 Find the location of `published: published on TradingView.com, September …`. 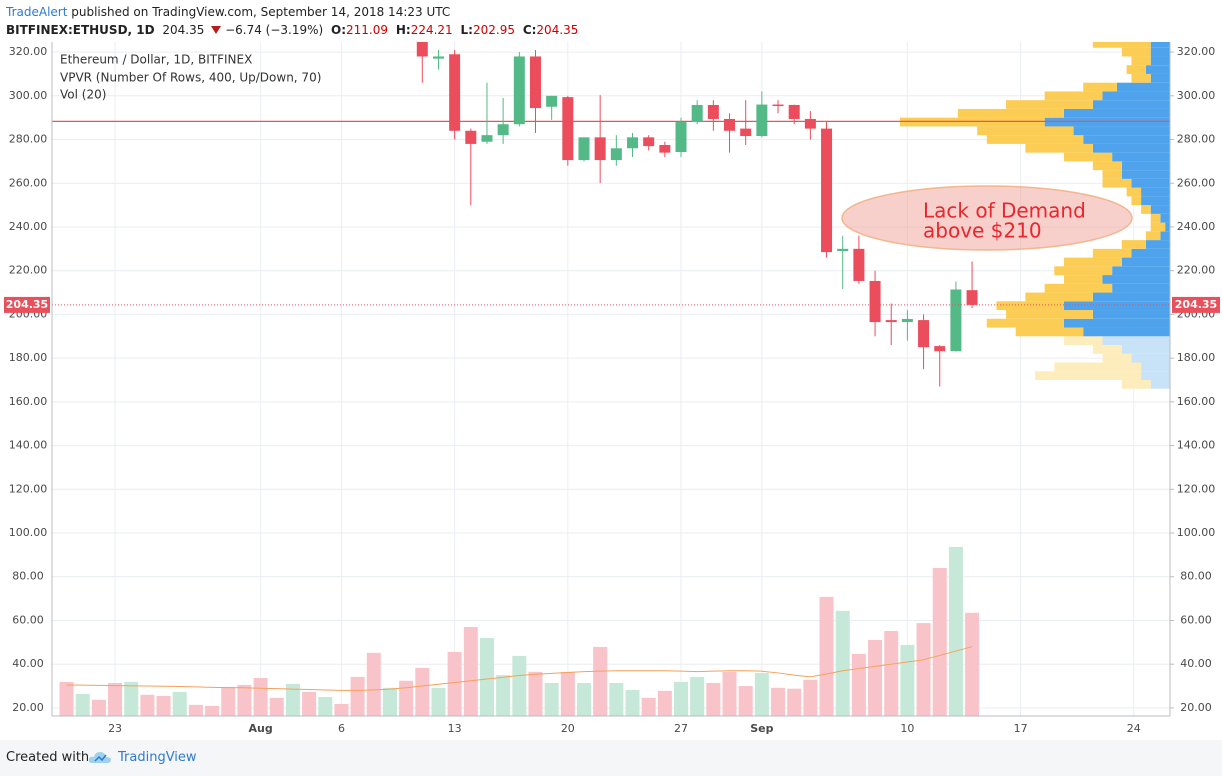

published: published on TradingView.com, September … is located at coordinates (261, 12).